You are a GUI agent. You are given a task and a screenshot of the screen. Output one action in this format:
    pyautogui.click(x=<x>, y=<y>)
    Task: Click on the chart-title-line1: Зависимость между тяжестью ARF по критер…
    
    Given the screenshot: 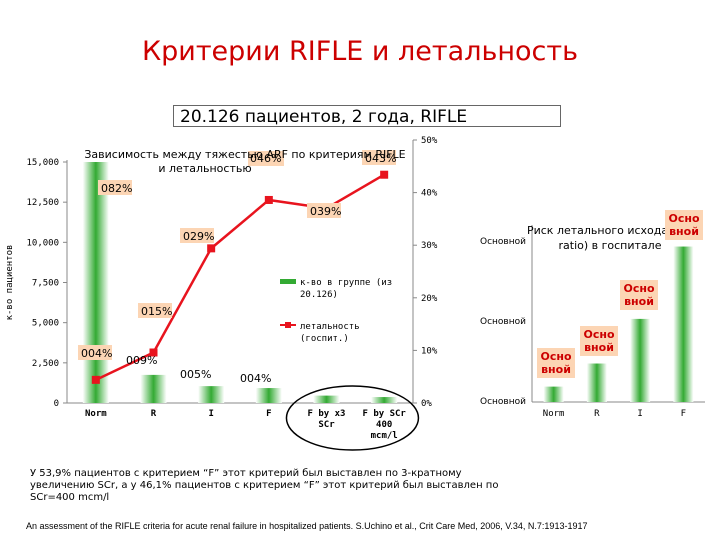 What is the action you would take?
    pyautogui.click(x=244, y=154)
    